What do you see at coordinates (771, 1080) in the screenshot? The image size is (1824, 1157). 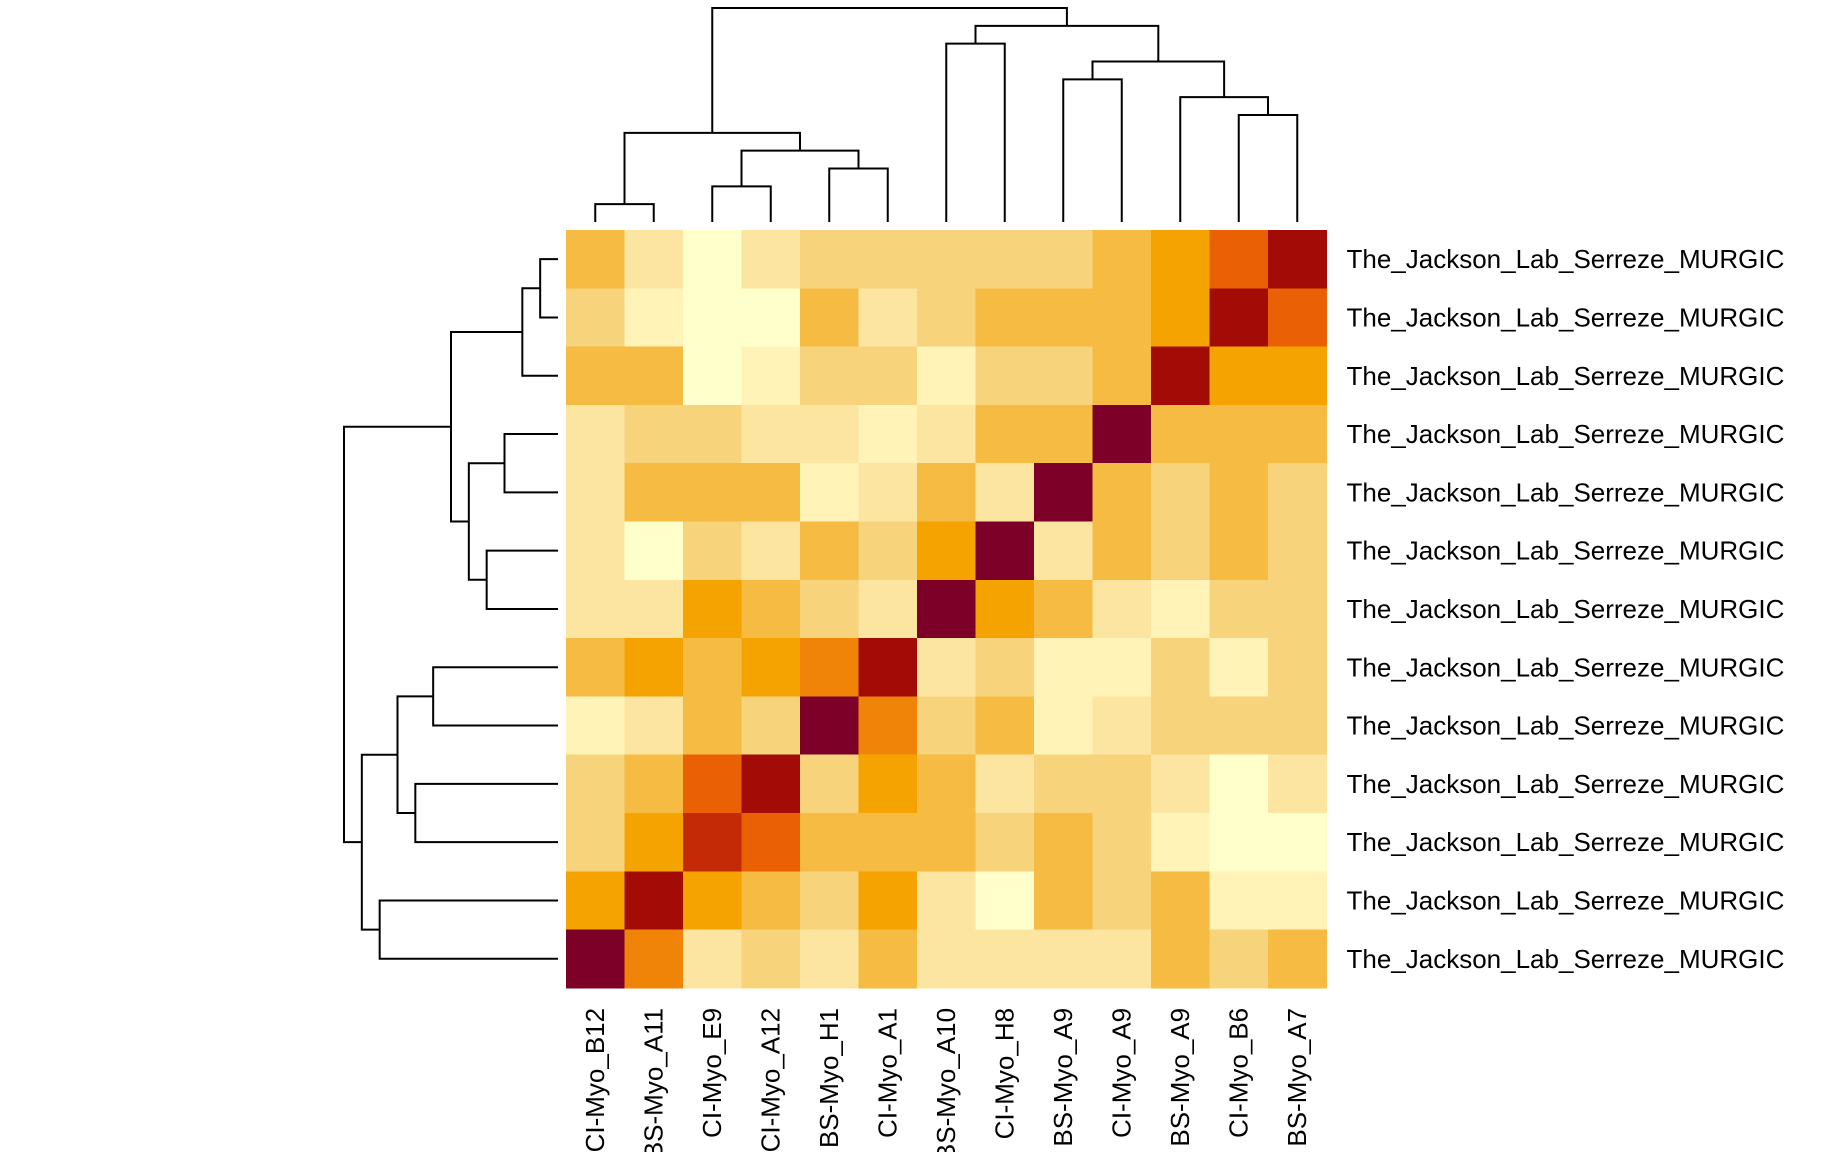 I see `column-label: CI-Myo_A12` at bounding box center [771, 1080].